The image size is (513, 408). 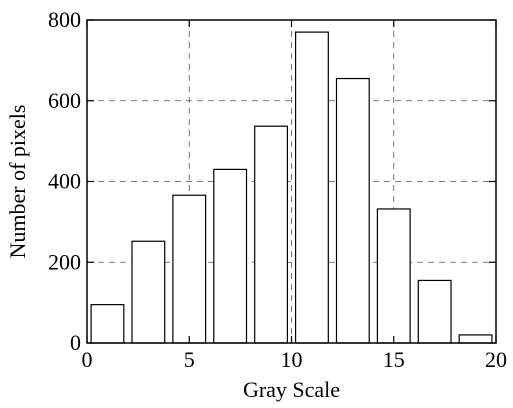 What do you see at coordinates (75, 342) in the screenshot?
I see `y-tick-label: 0` at bounding box center [75, 342].